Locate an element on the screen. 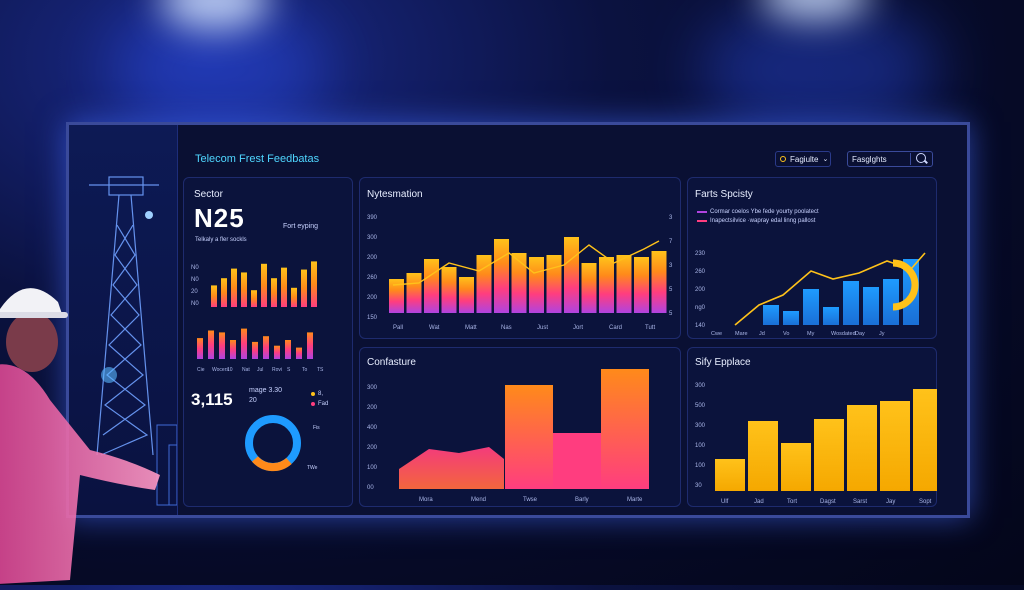 The height and width of the screenshot is (590, 1024). confasture-xtick: Barly is located at coordinates (582, 500).